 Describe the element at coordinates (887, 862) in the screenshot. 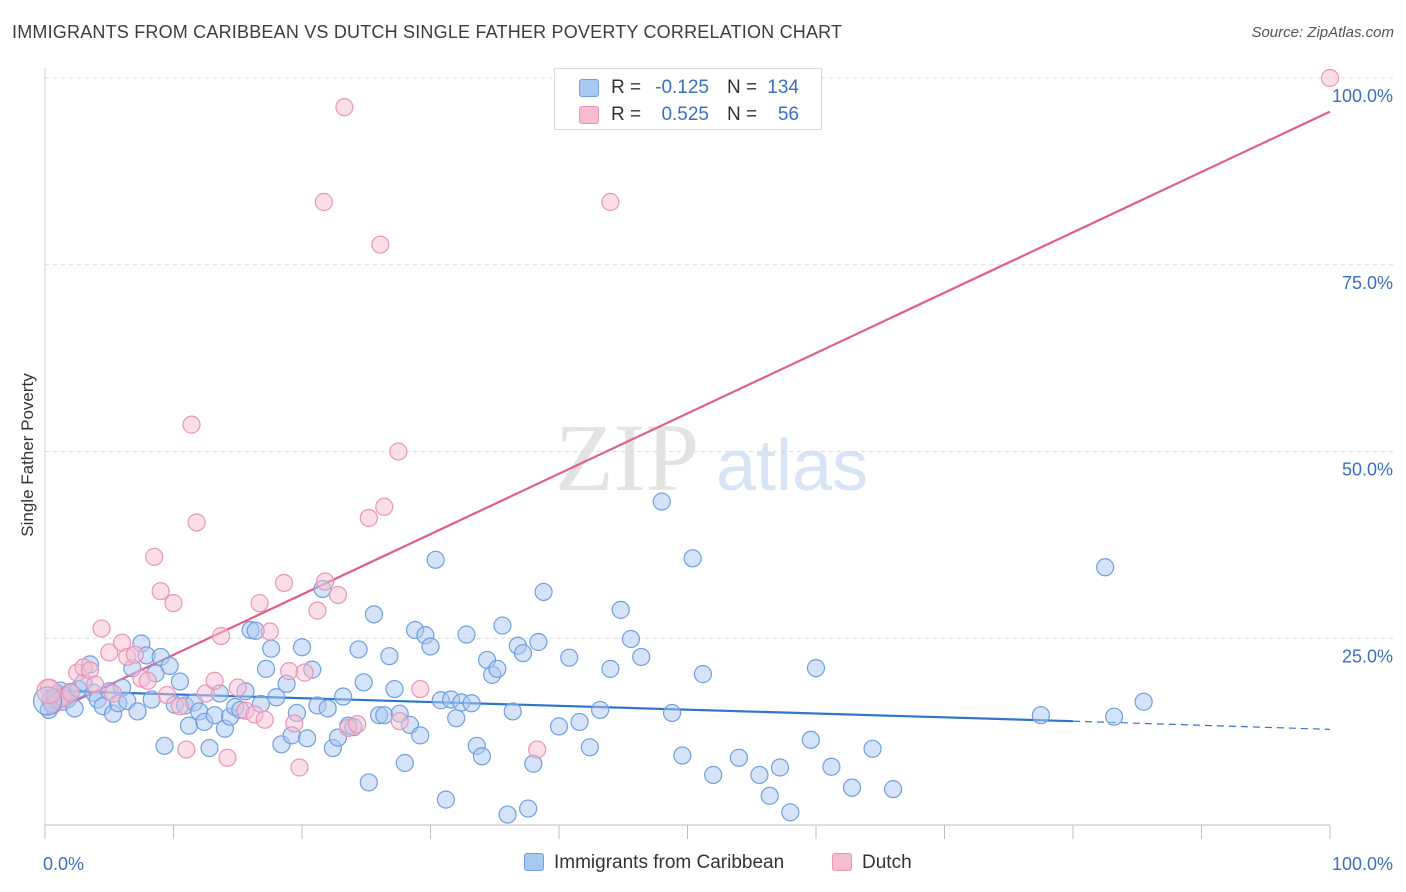

I see `legend-label: Dutch` at that location.